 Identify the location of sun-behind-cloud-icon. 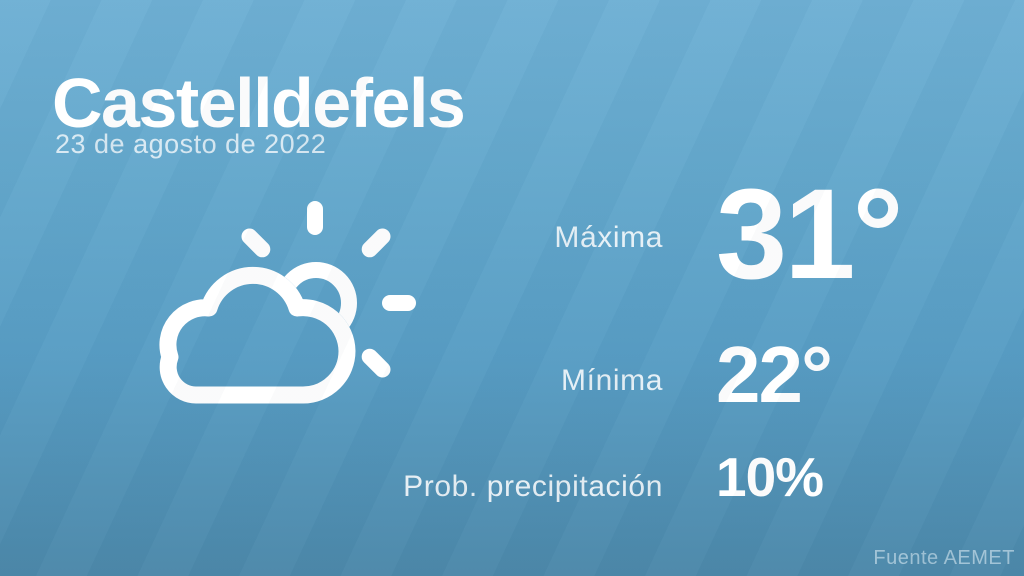
(287, 302).